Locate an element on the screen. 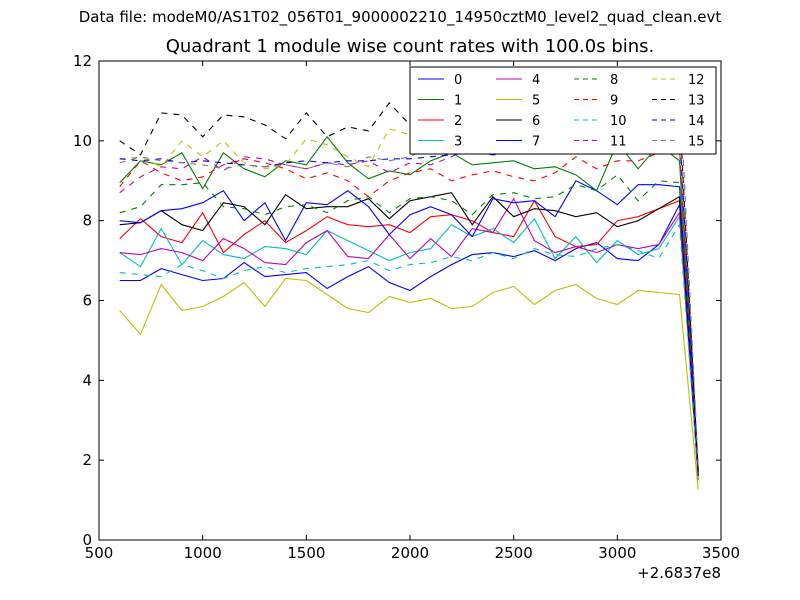 The image size is (800, 600). legend-label-14: 14 is located at coordinates (696, 121).